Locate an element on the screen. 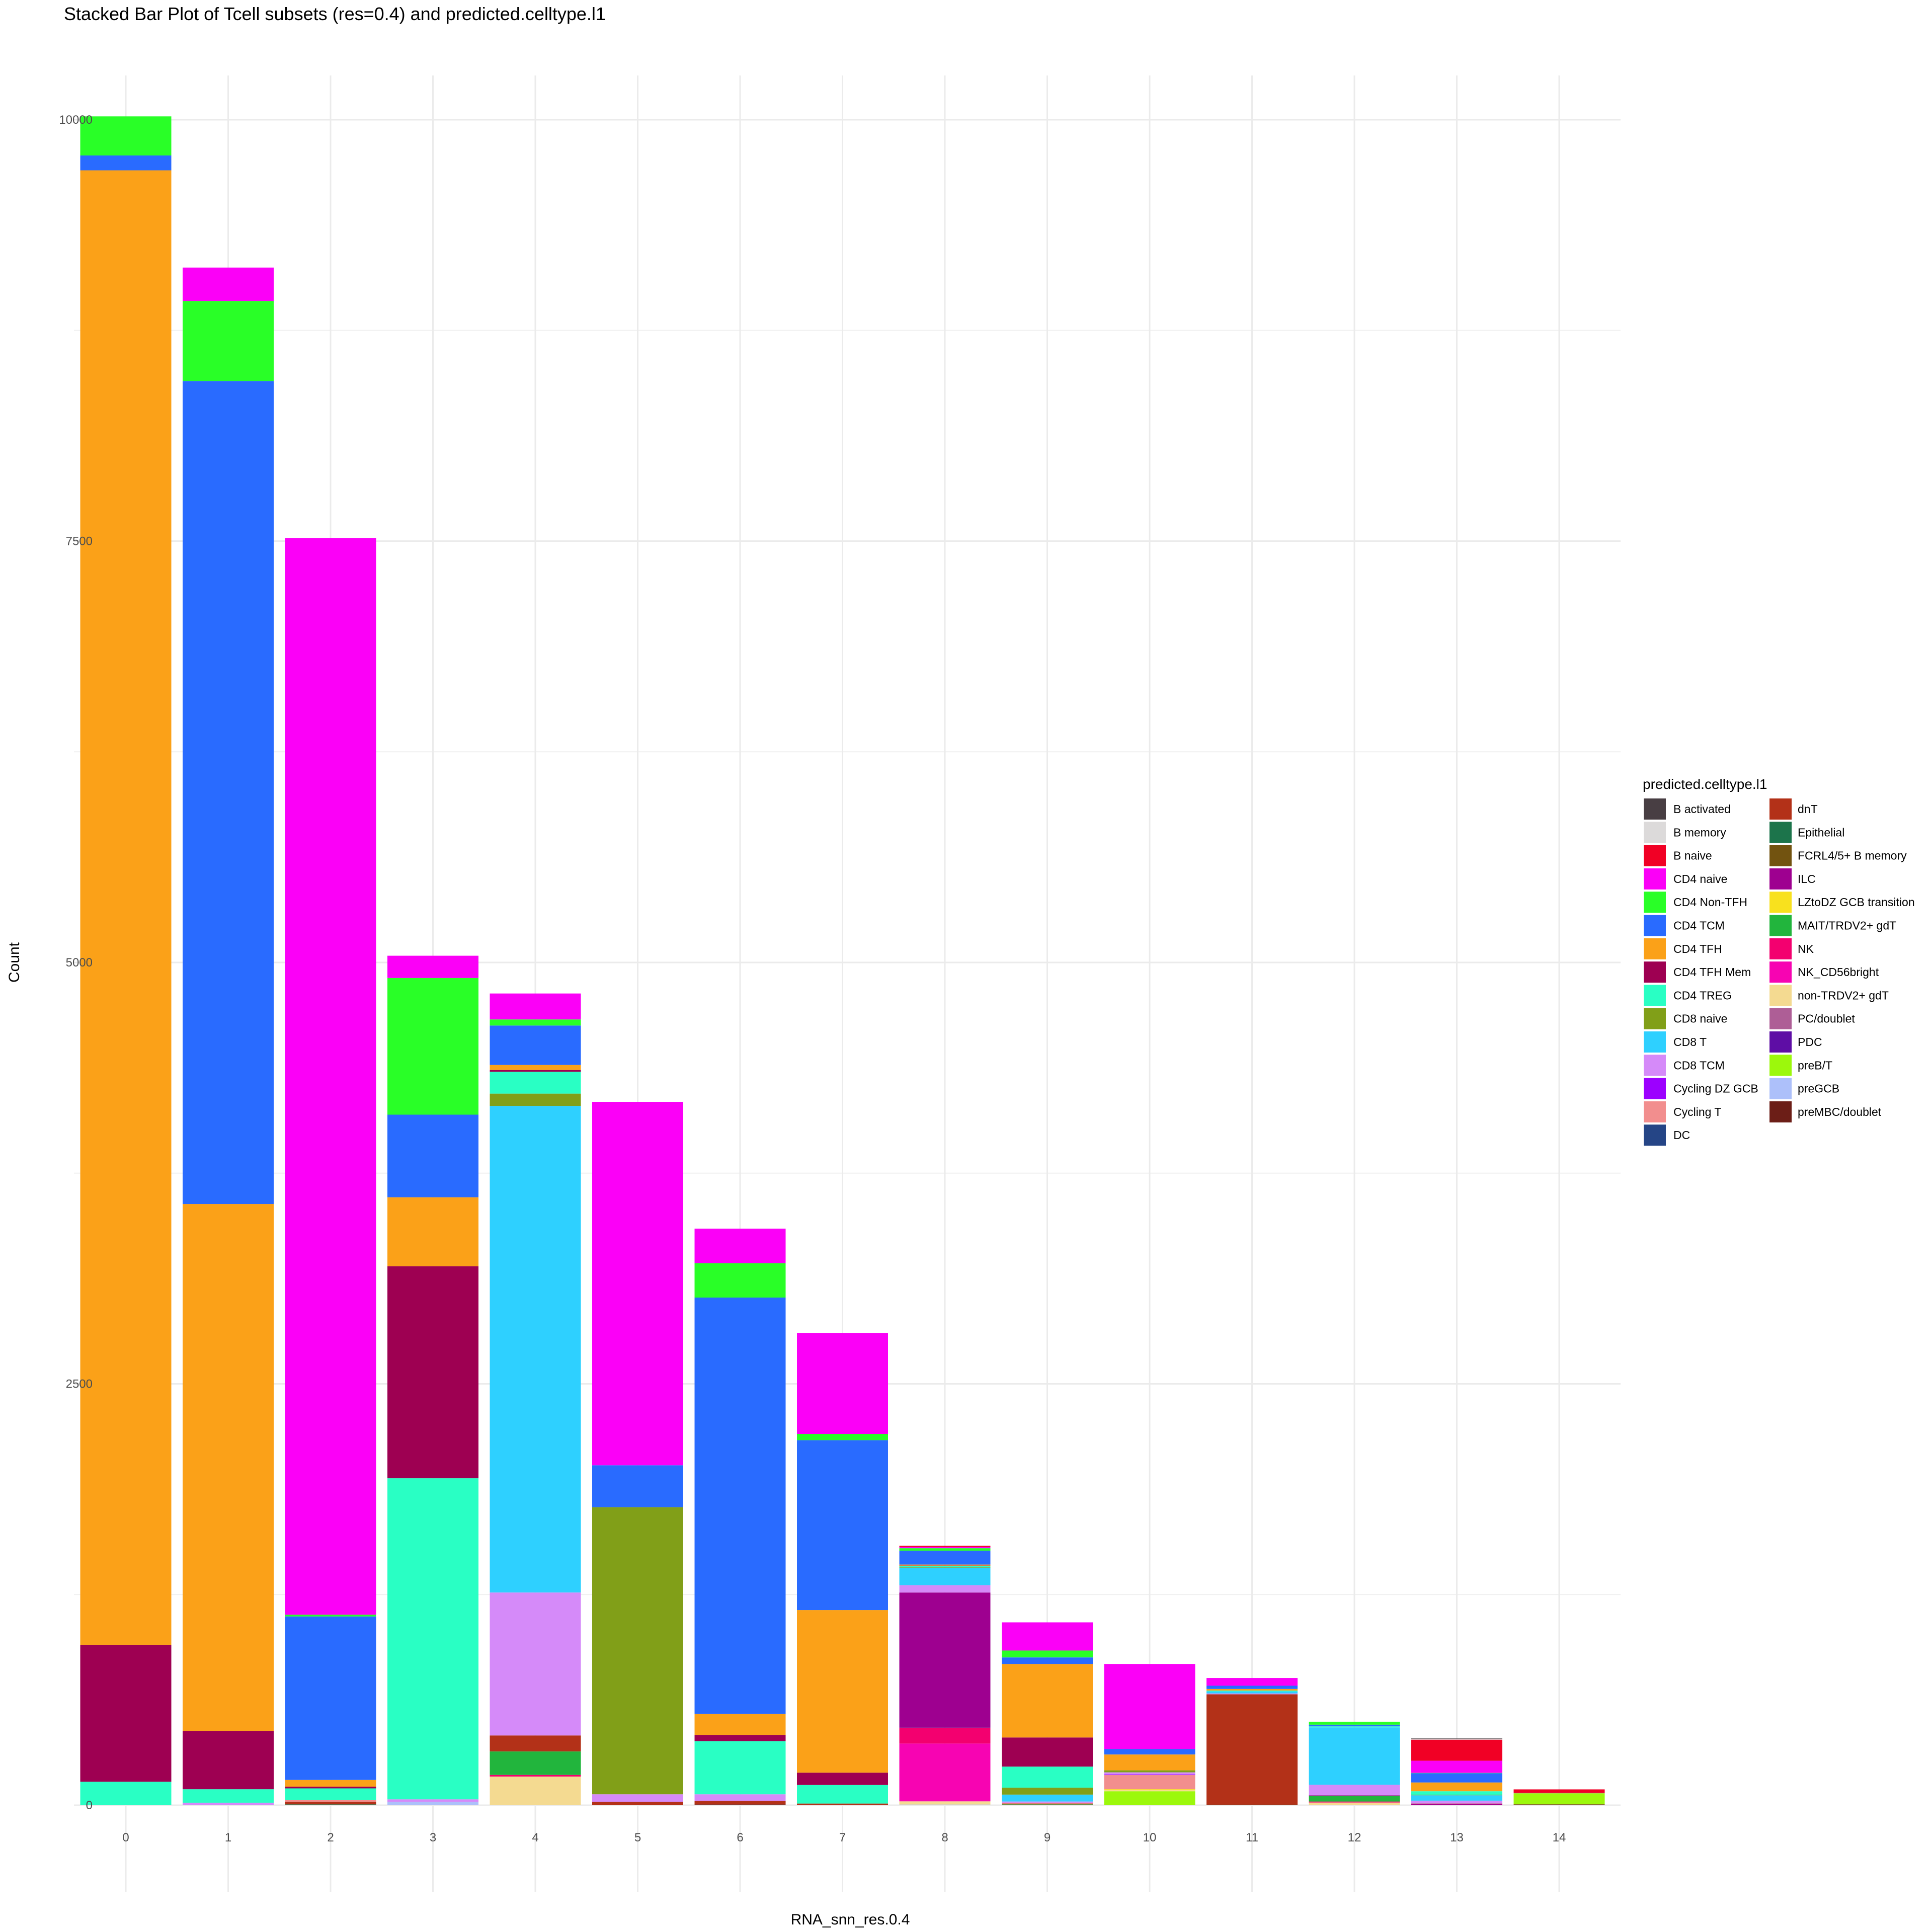  y-axis-title: Count is located at coordinates (15, 962).